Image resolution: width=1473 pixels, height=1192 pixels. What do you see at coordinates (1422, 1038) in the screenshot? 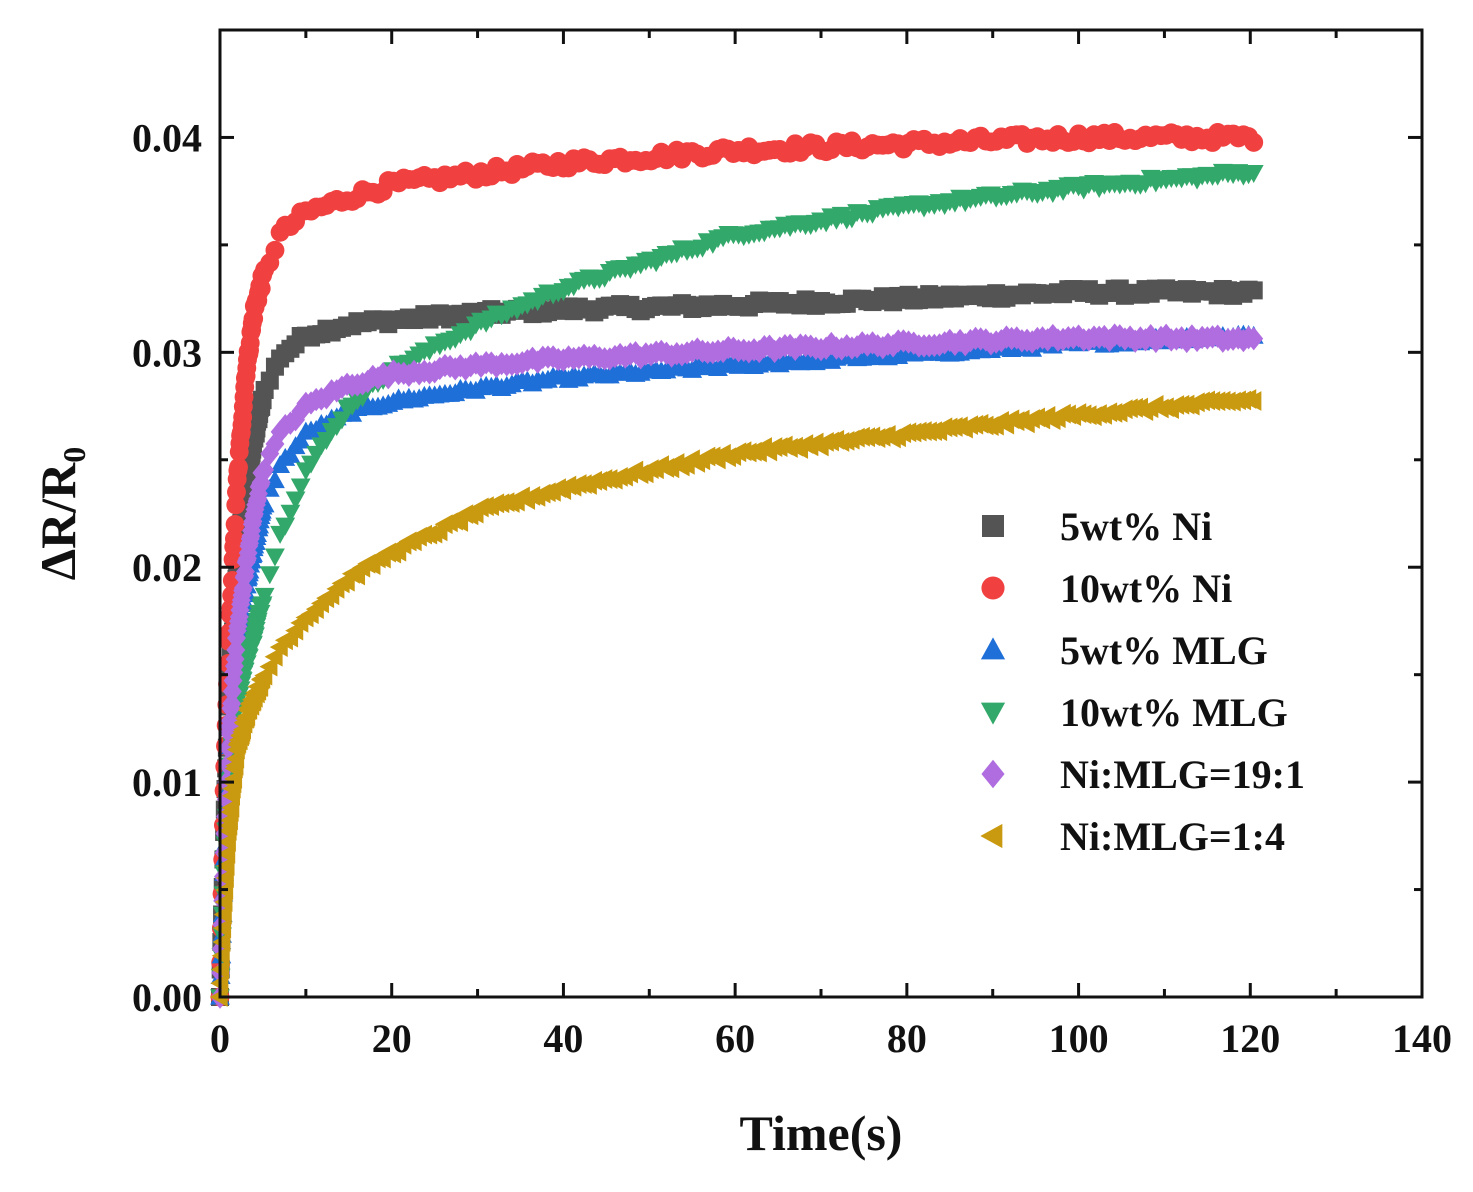
I see `x-tick-label: 140` at bounding box center [1422, 1038].